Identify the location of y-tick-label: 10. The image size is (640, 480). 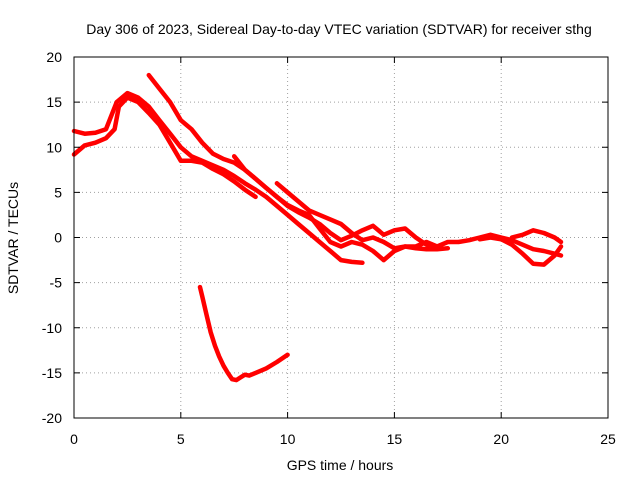
(54, 147).